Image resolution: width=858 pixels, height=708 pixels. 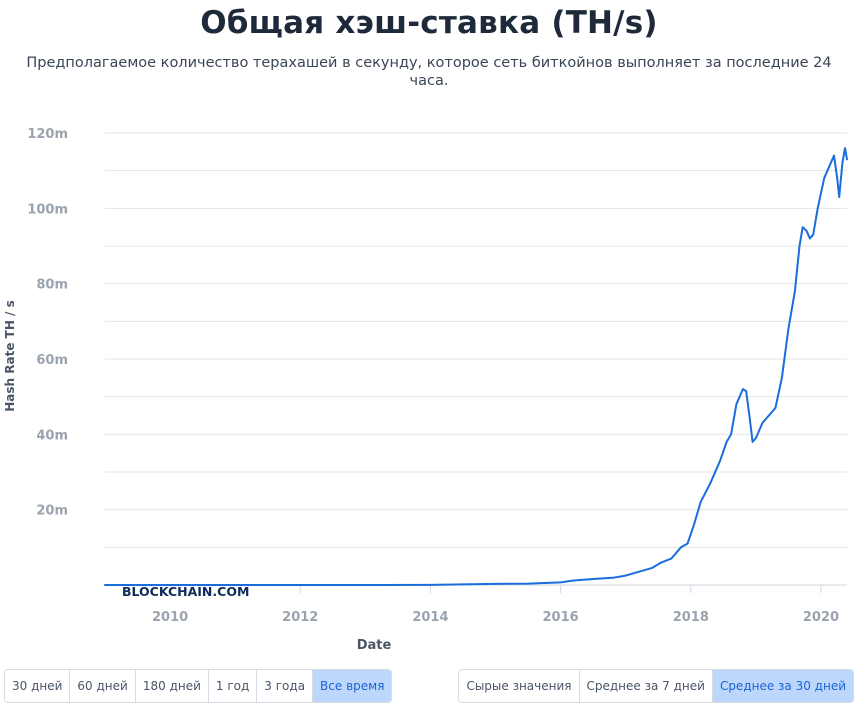 What do you see at coordinates (430, 617) in the screenshot?
I see `x-tick-label: 2014` at bounding box center [430, 617].